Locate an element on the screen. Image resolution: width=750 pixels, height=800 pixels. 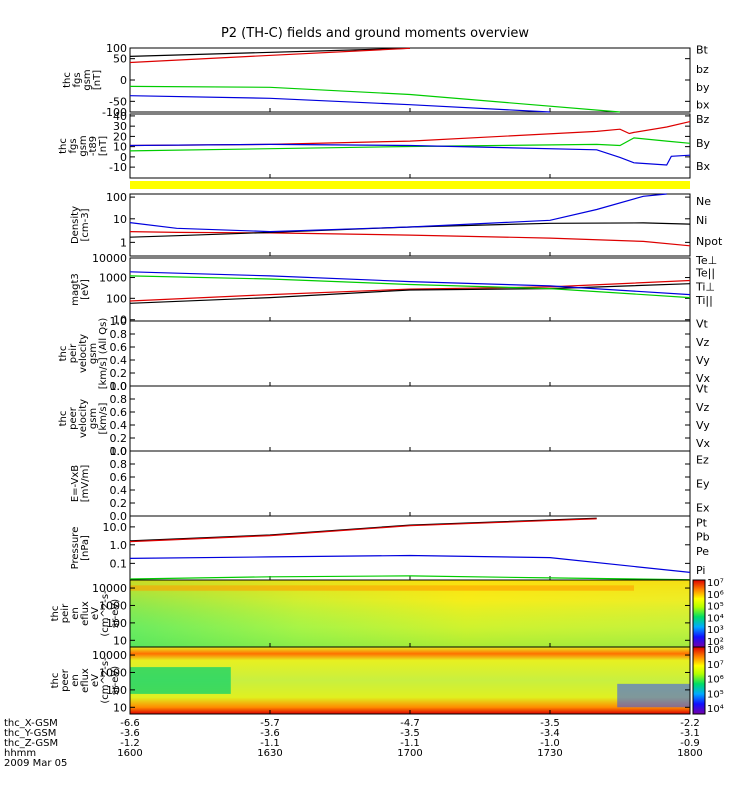
panel-0-series-bz is located at coordinates (270, 55).